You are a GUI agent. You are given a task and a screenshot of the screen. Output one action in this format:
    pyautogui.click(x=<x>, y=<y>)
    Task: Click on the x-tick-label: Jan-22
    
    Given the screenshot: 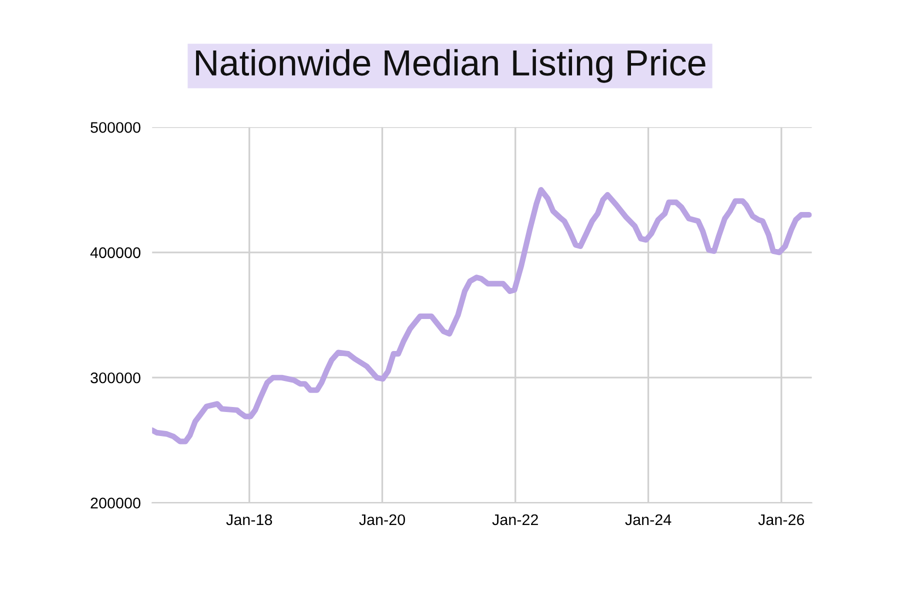 What is the action you would take?
    pyautogui.click(x=515, y=520)
    